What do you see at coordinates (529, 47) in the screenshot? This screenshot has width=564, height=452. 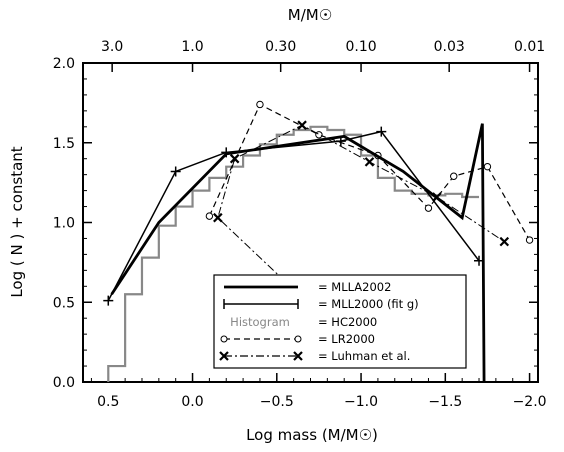 I see `top-tick-label: 0.01` at bounding box center [529, 47].